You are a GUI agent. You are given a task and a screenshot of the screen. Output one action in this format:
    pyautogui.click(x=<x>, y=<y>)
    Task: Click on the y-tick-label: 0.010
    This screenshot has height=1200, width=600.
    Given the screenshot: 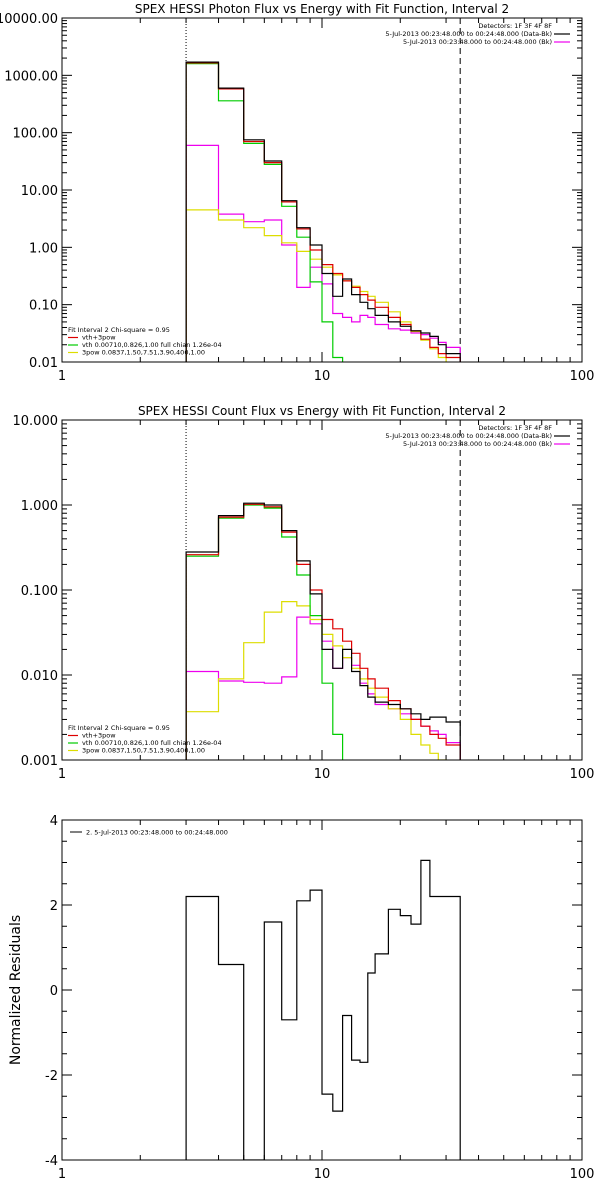 What is the action you would take?
    pyautogui.click(x=39, y=676)
    